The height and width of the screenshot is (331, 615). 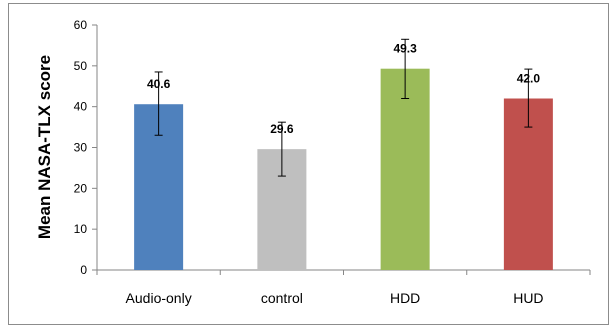 What do you see at coordinates (81, 229) in the screenshot?
I see `y-tick-label: 10` at bounding box center [81, 229].